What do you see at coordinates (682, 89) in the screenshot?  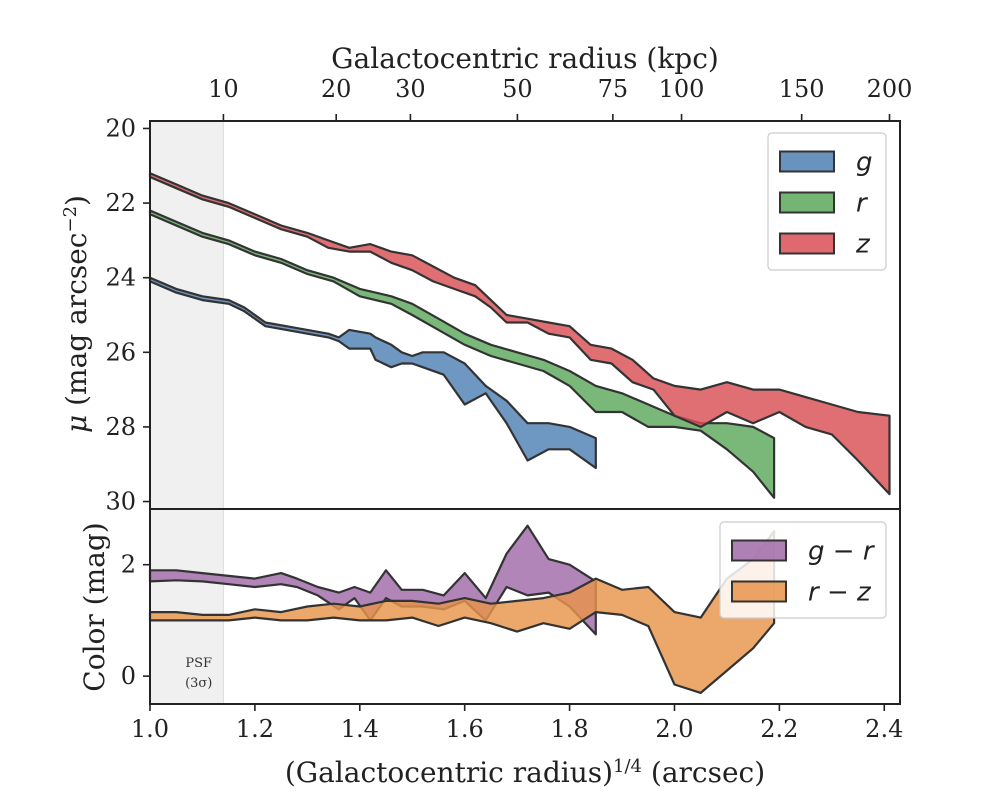 I see `top-x-tick-label: 100` at bounding box center [682, 89].